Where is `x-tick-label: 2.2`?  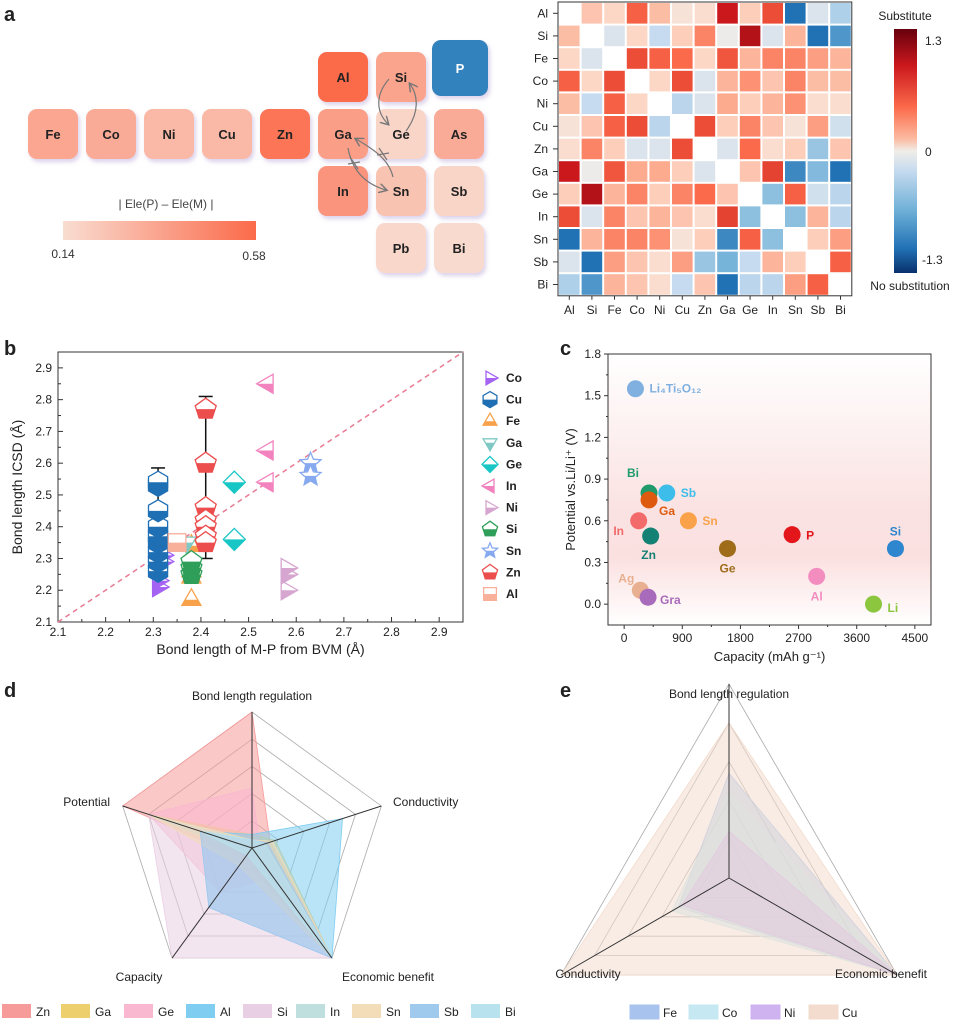
x-tick-label: 2.2 is located at coordinates (105, 632).